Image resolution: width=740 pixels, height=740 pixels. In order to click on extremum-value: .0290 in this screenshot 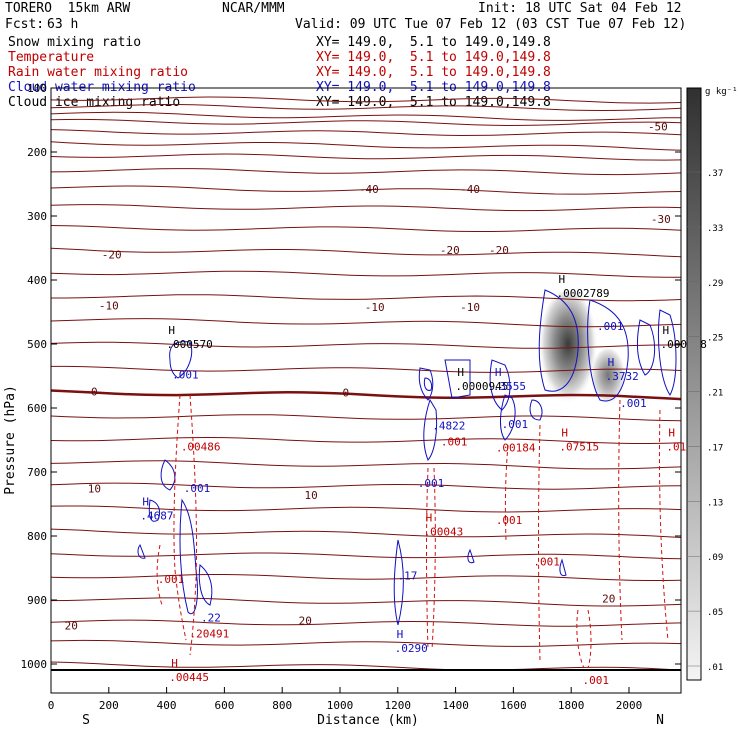, I will do `click(411, 648)`.